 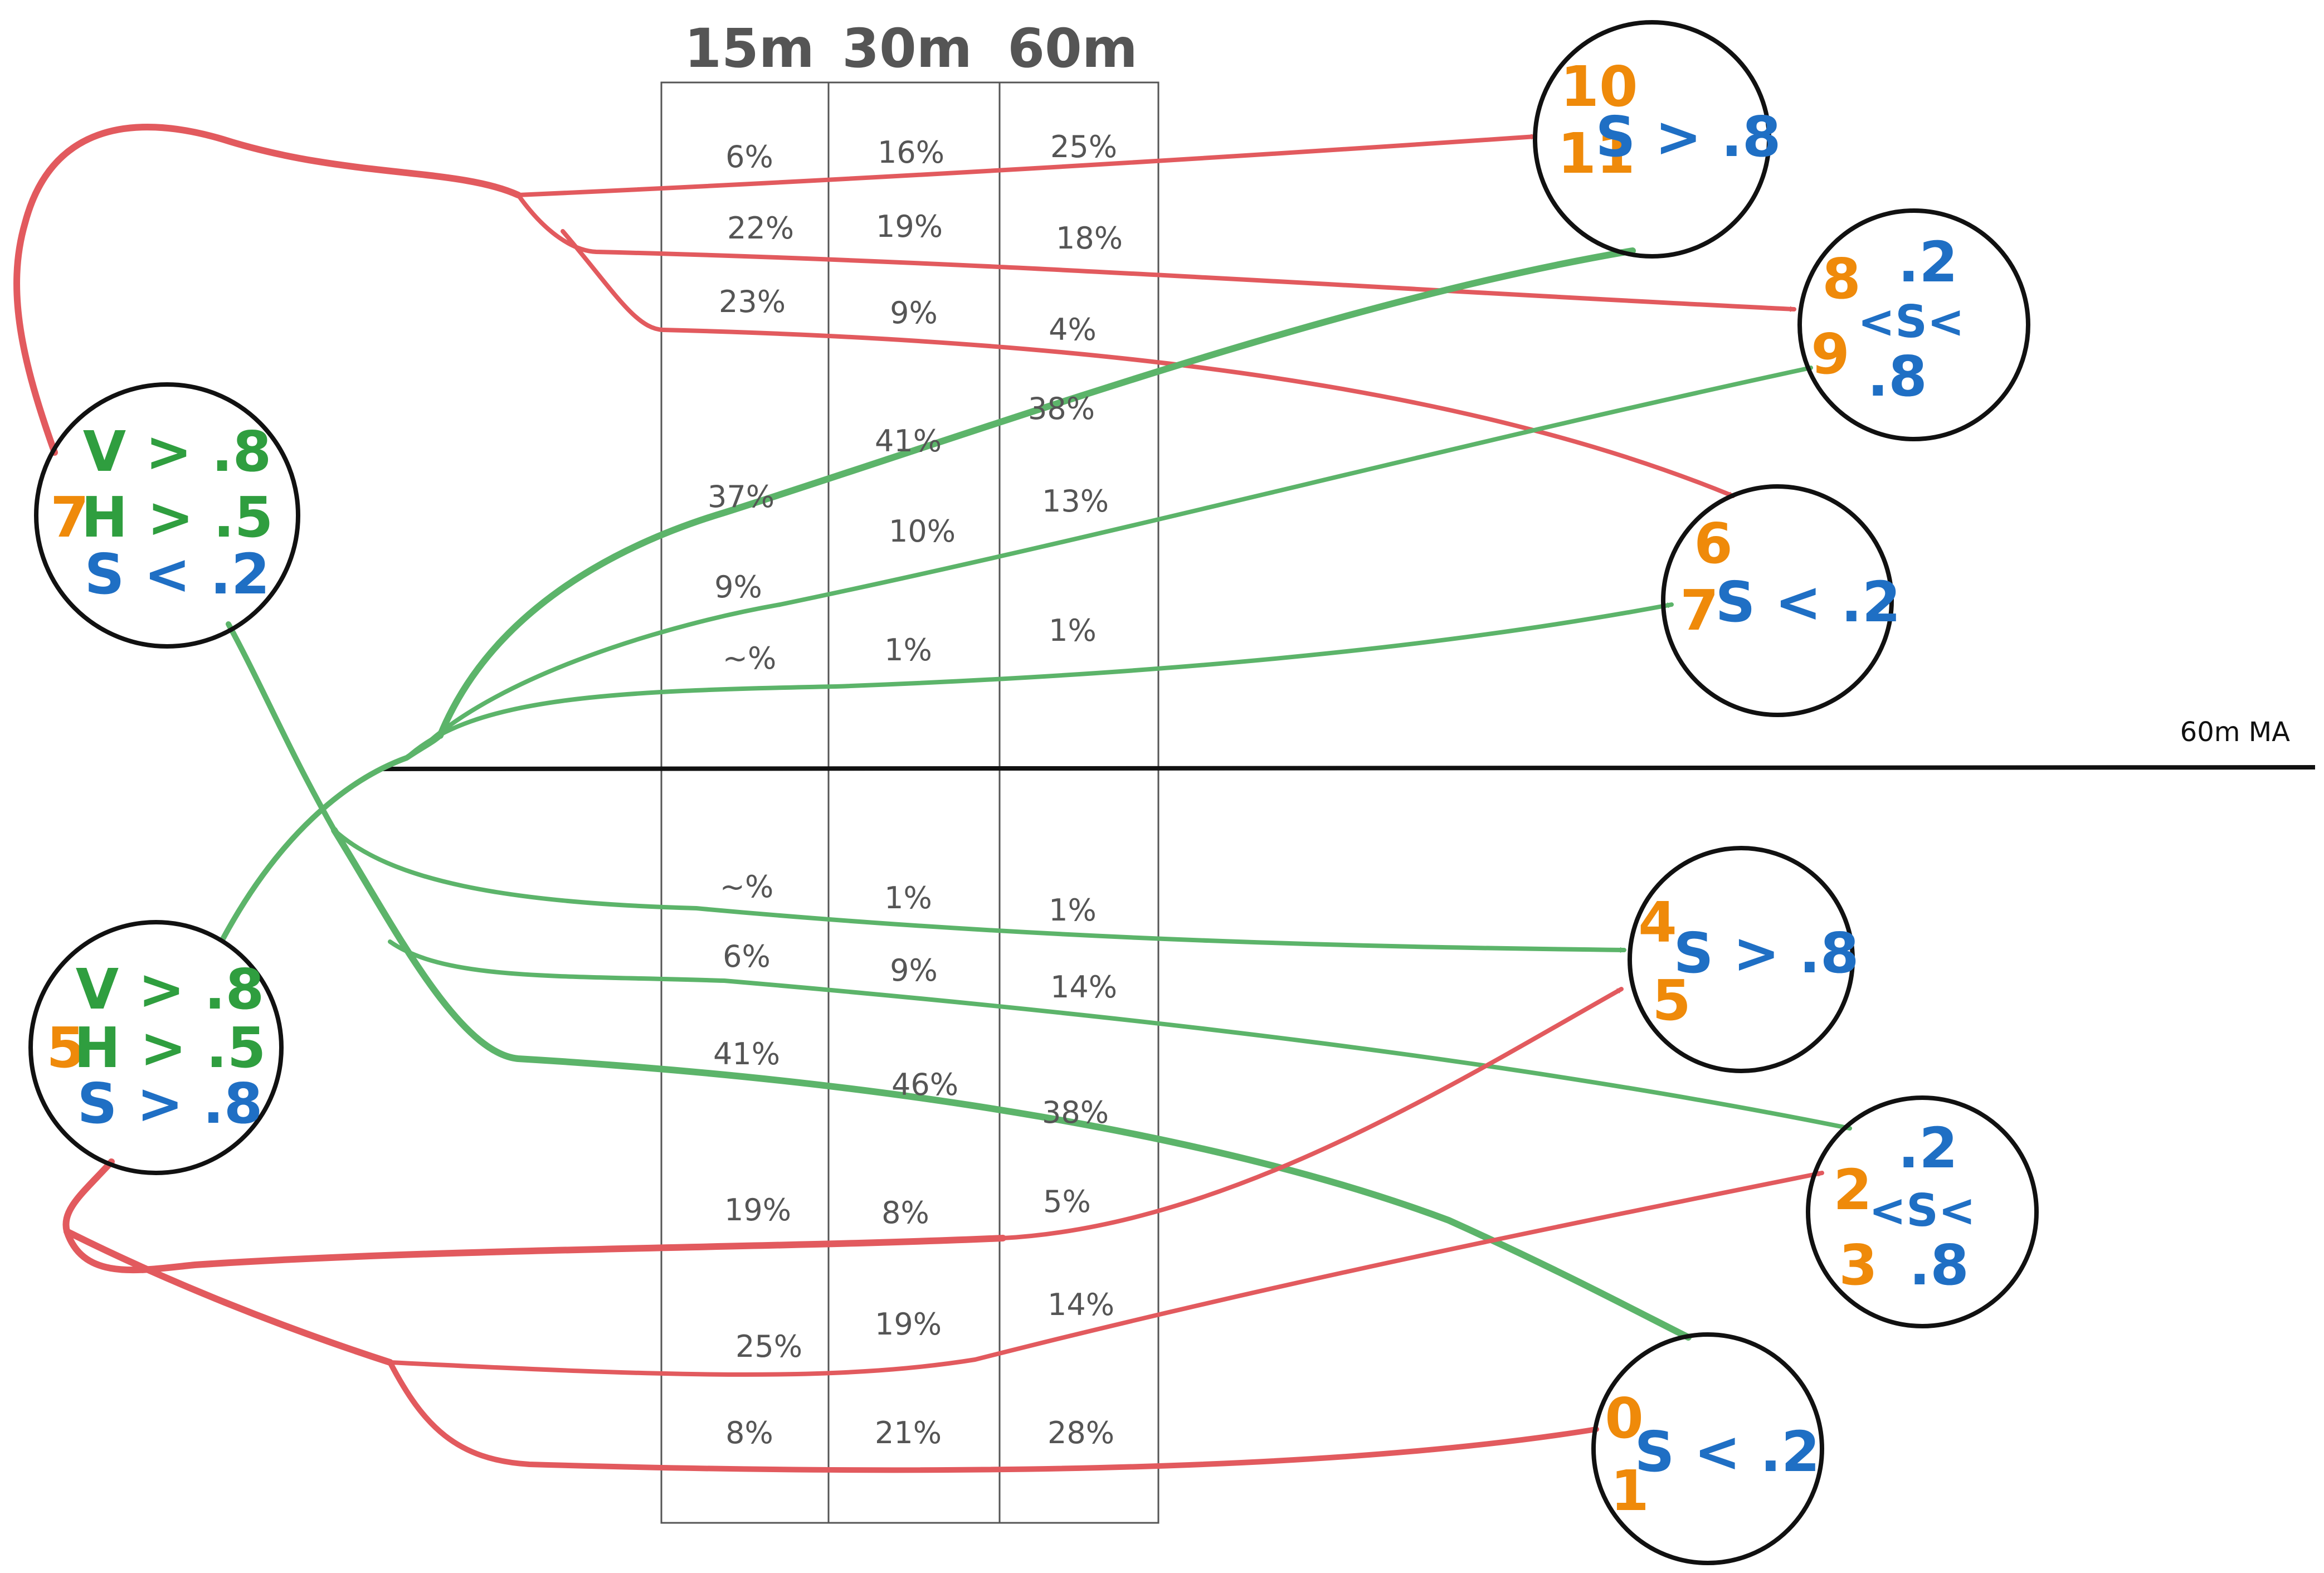 I want to click on pct-bottom-red-0-15m: 8%, so click(x=749, y=1432).